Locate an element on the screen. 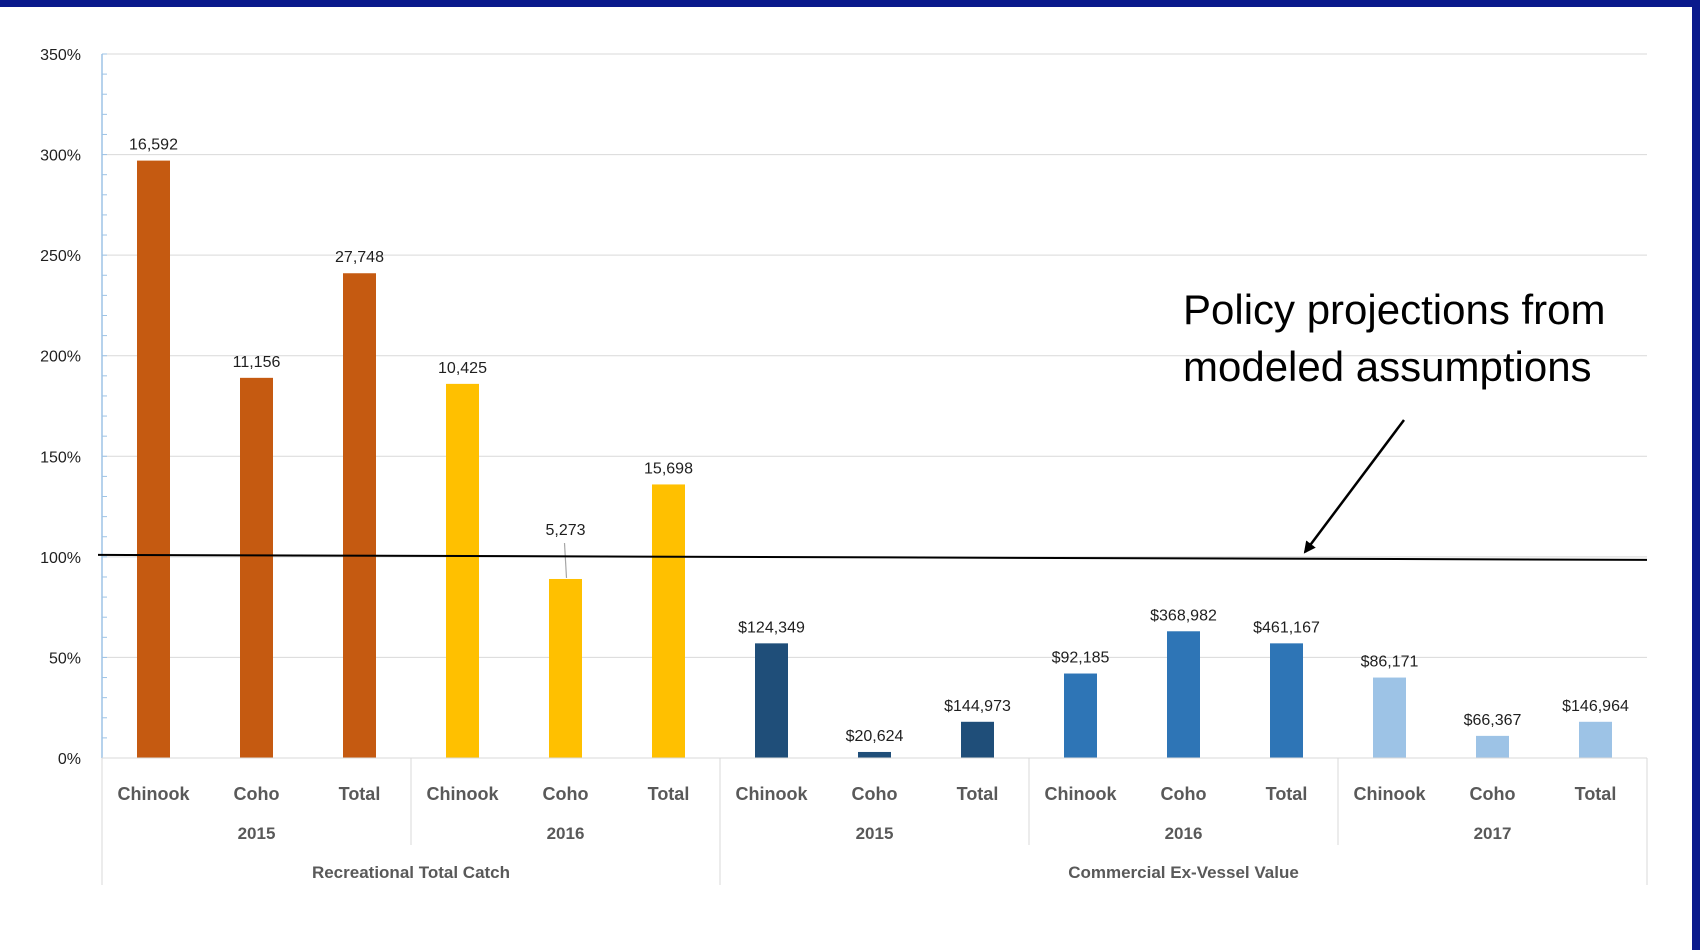  x-group-label: Commercial Ex-Vessel Value is located at coordinates (1183, 872).